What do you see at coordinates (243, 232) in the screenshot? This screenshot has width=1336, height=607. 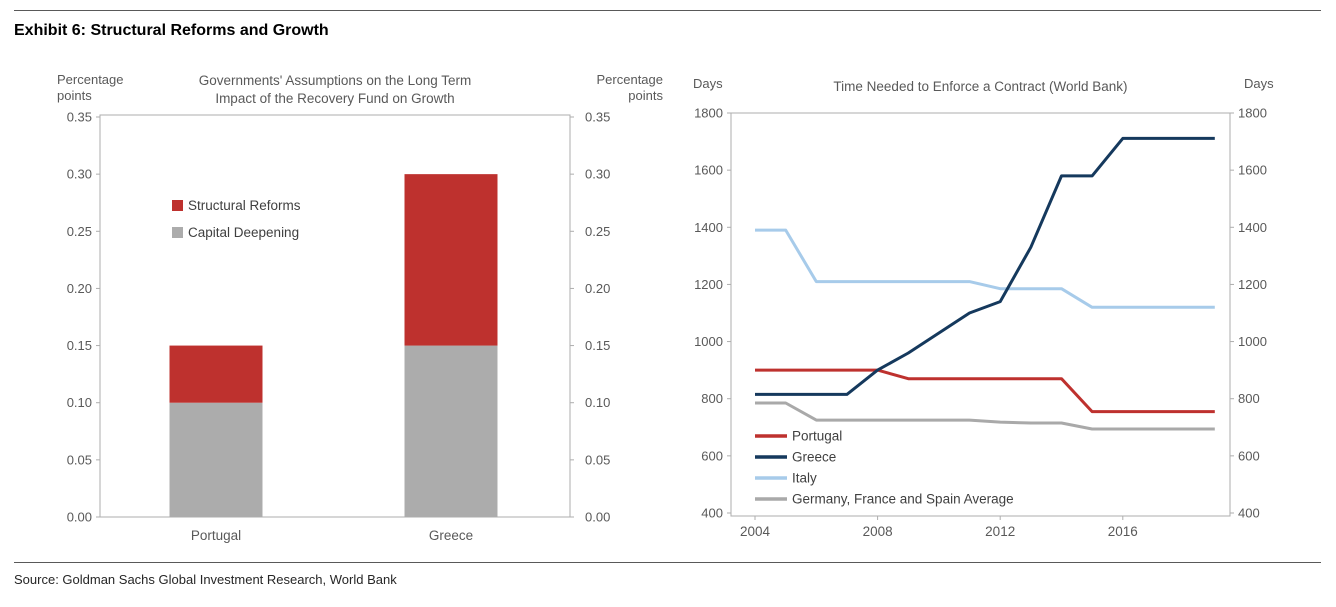 I see `legend-label: Capital Deepening` at bounding box center [243, 232].